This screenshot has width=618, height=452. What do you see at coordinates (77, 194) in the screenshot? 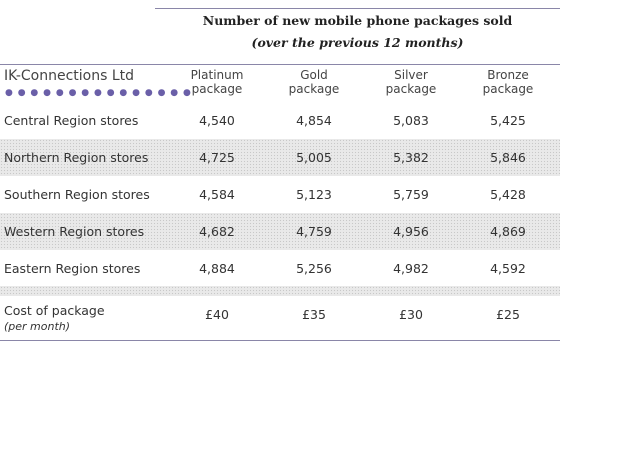
I see `row-label: Southern Region stores` at bounding box center [77, 194].